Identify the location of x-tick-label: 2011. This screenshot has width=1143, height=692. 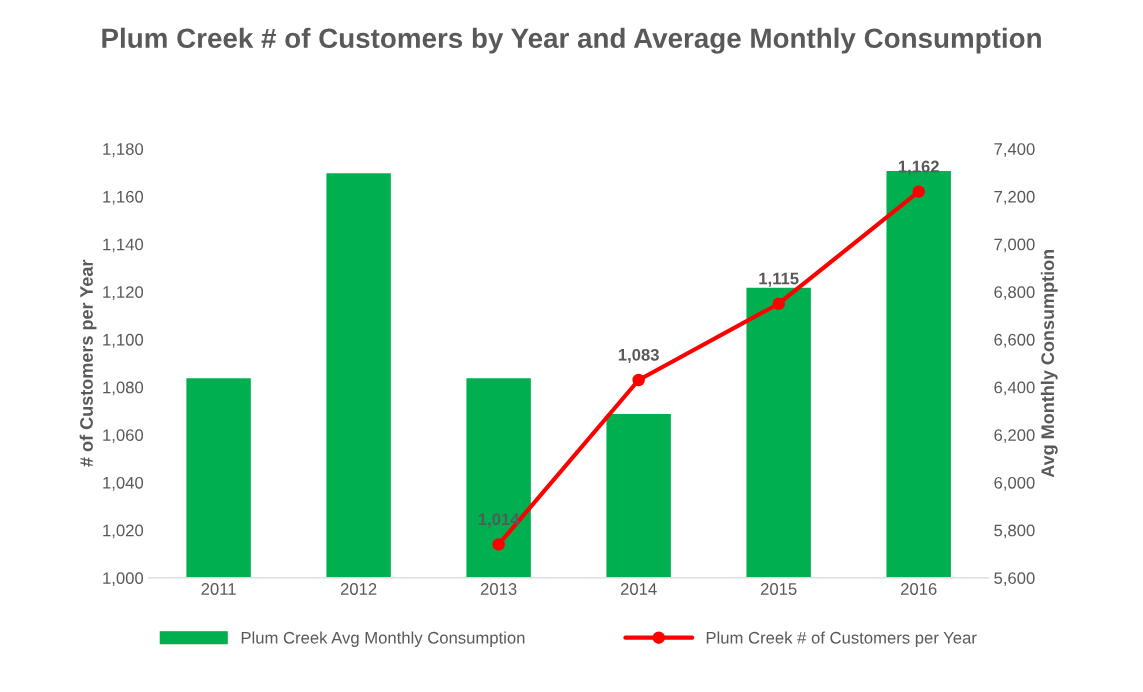
(218, 589).